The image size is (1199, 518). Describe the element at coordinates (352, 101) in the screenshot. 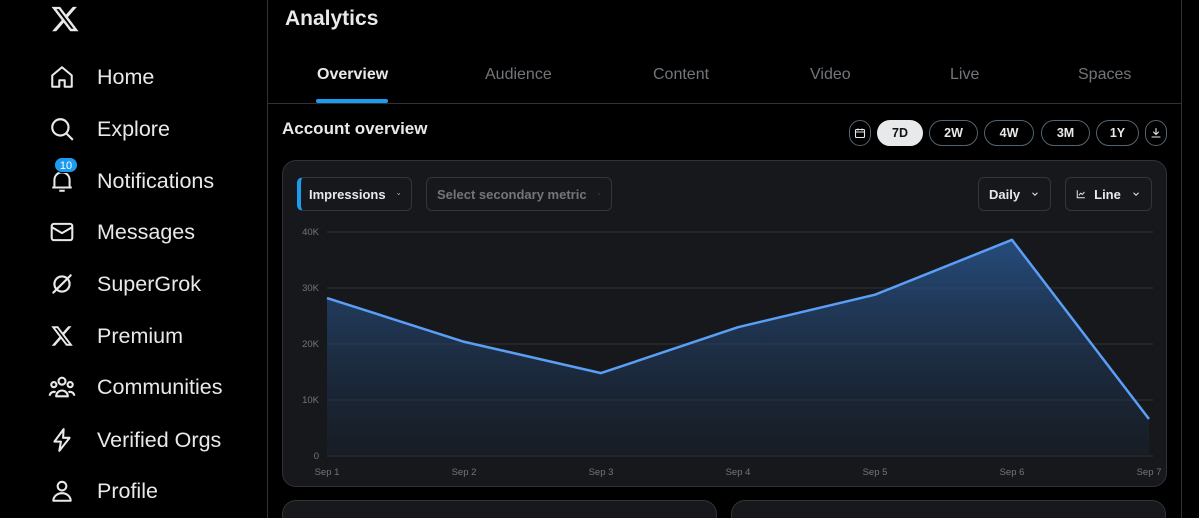

I see `active-tab-indicator` at that location.